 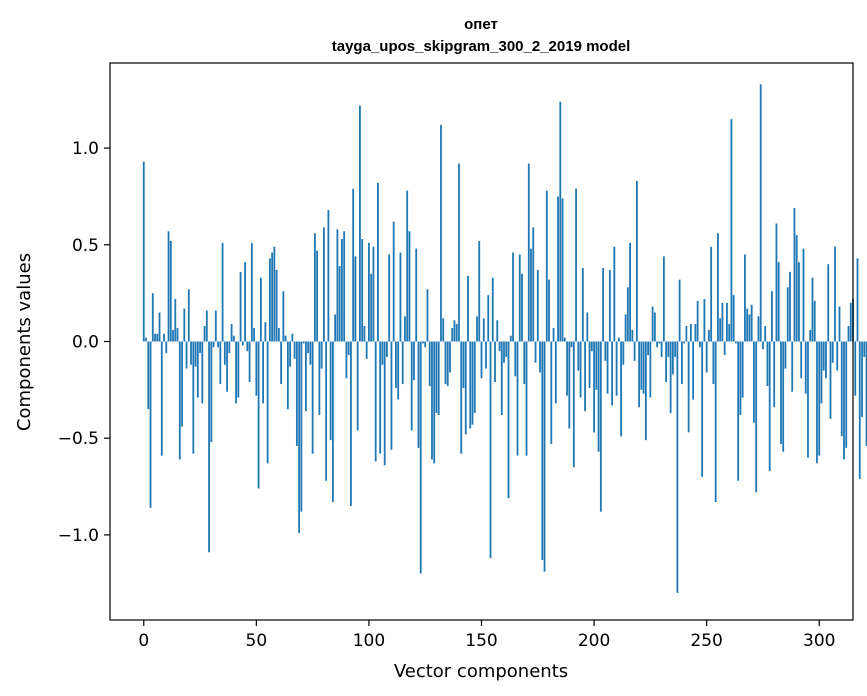 What do you see at coordinates (143, 641) in the screenshot?
I see `x-tick-label: 0` at bounding box center [143, 641].